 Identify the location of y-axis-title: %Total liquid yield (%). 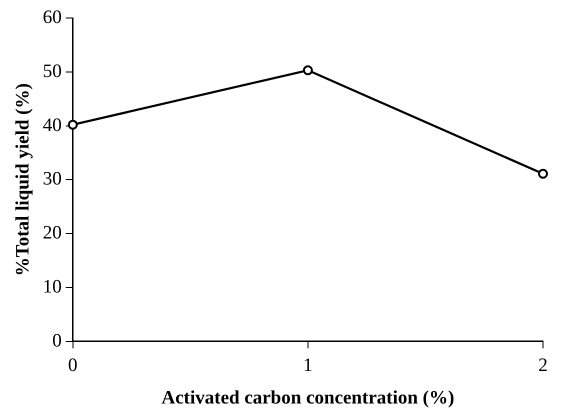
(23, 179).